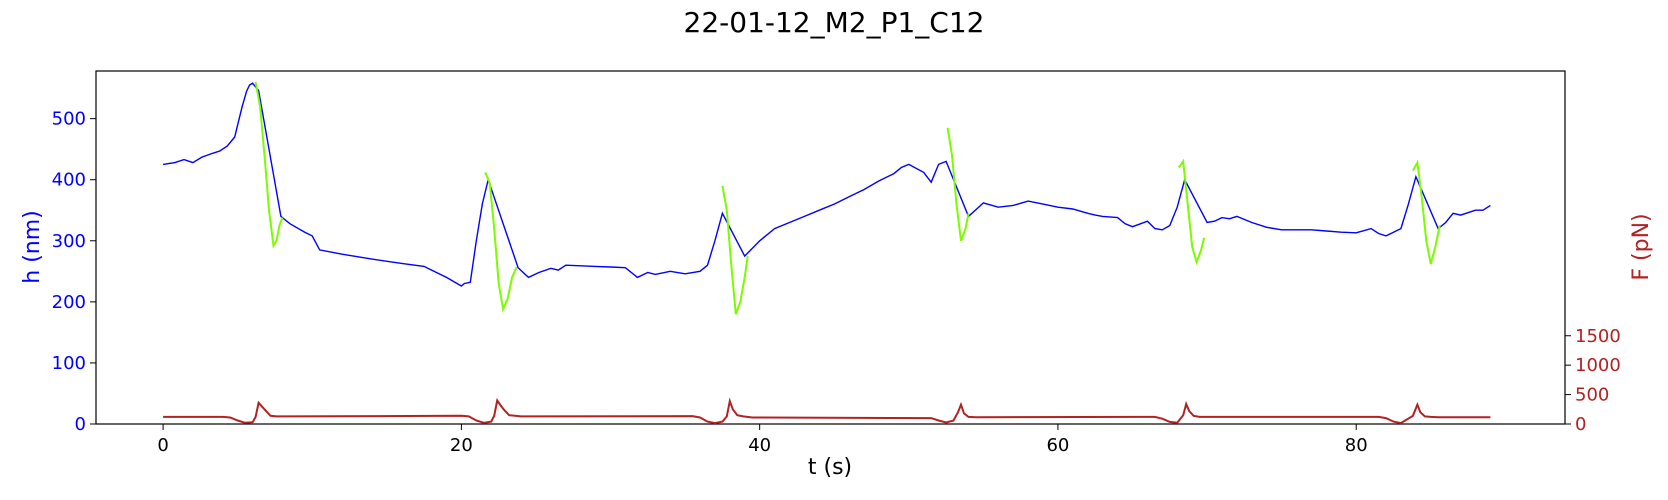 The image size is (1668, 500). What do you see at coordinates (1580, 424) in the screenshot?
I see `y-right-tick-label: 0` at bounding box center [1580, 424].